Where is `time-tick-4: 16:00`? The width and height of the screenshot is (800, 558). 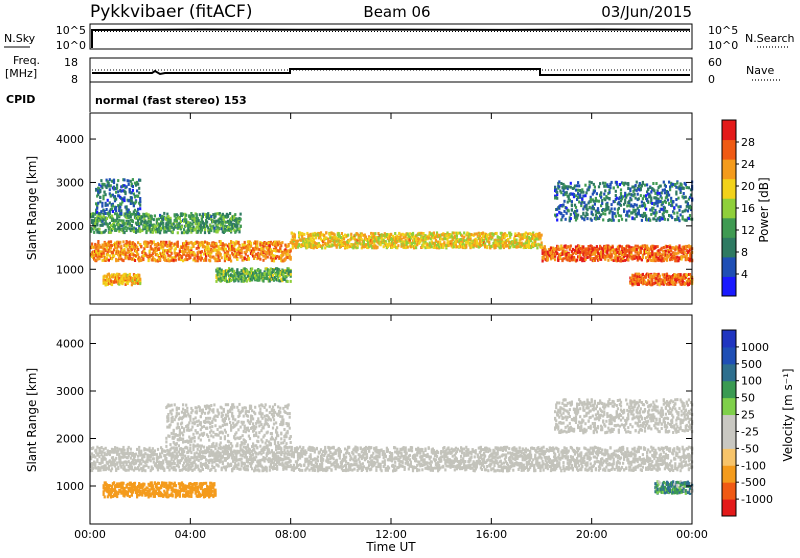 time-tick-4: 16:00 is located at coordinates (491, 534).